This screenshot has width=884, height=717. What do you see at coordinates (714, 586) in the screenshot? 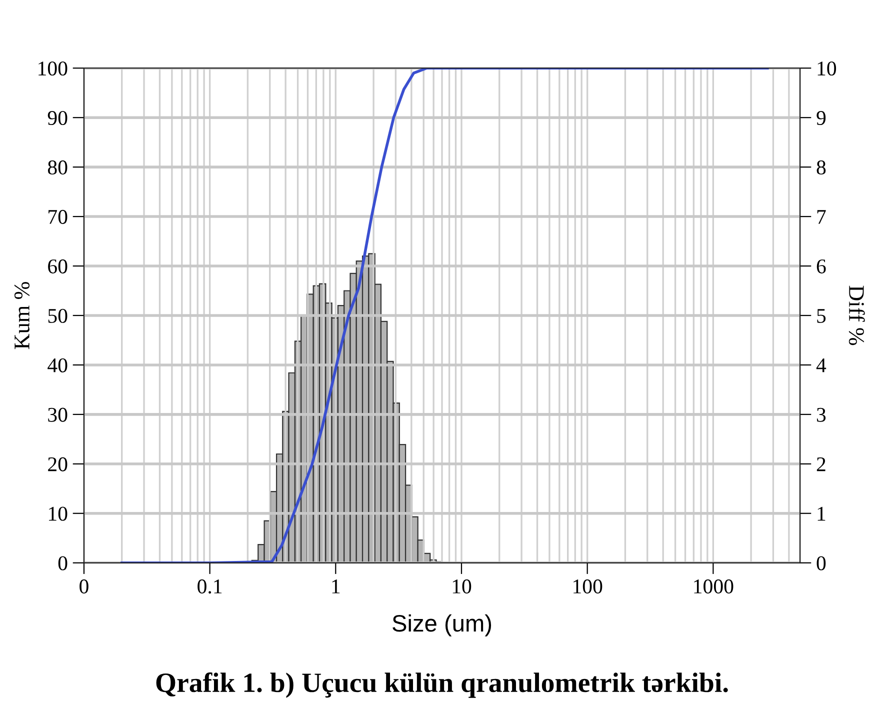
I see `x-tick-label: 1000` at bounding box center [714, 586].